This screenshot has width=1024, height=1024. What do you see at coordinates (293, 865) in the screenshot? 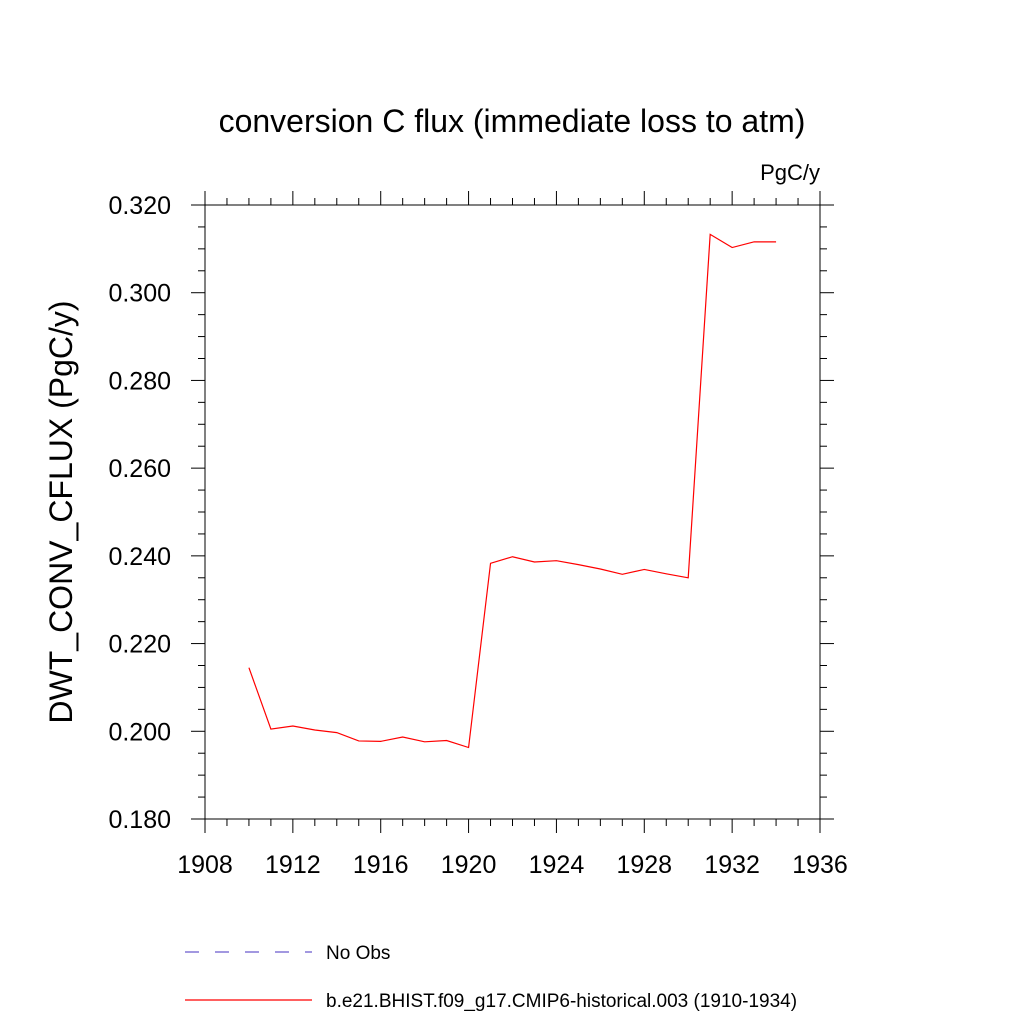
I see `x-tick-label: 1912` at bounding box center [293, 865].